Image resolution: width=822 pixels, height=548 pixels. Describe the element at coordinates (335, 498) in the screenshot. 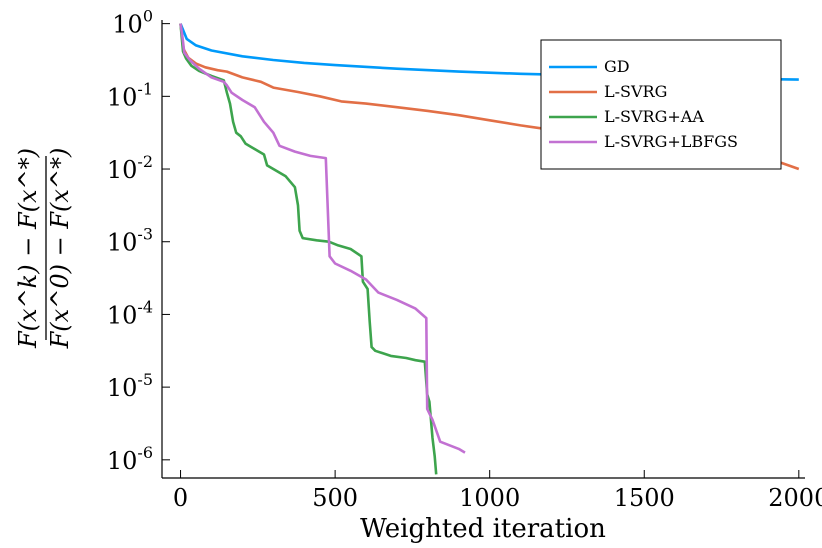

I see `x-tick-label: 500` at that location.